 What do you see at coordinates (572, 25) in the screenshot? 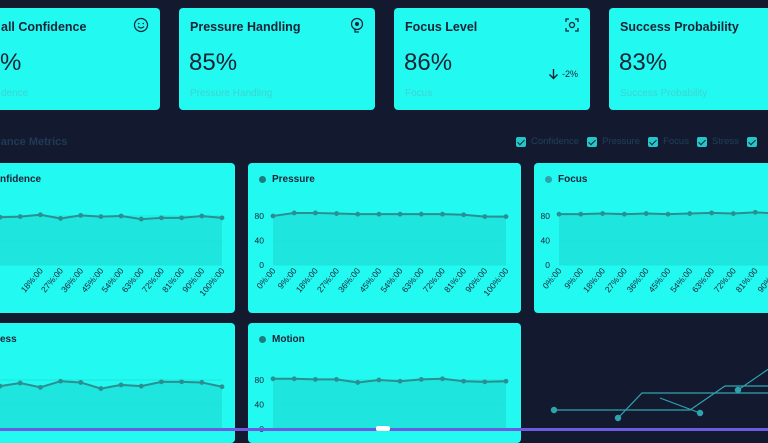
I see `focus-target-icon` at bounding box center [572, 25].